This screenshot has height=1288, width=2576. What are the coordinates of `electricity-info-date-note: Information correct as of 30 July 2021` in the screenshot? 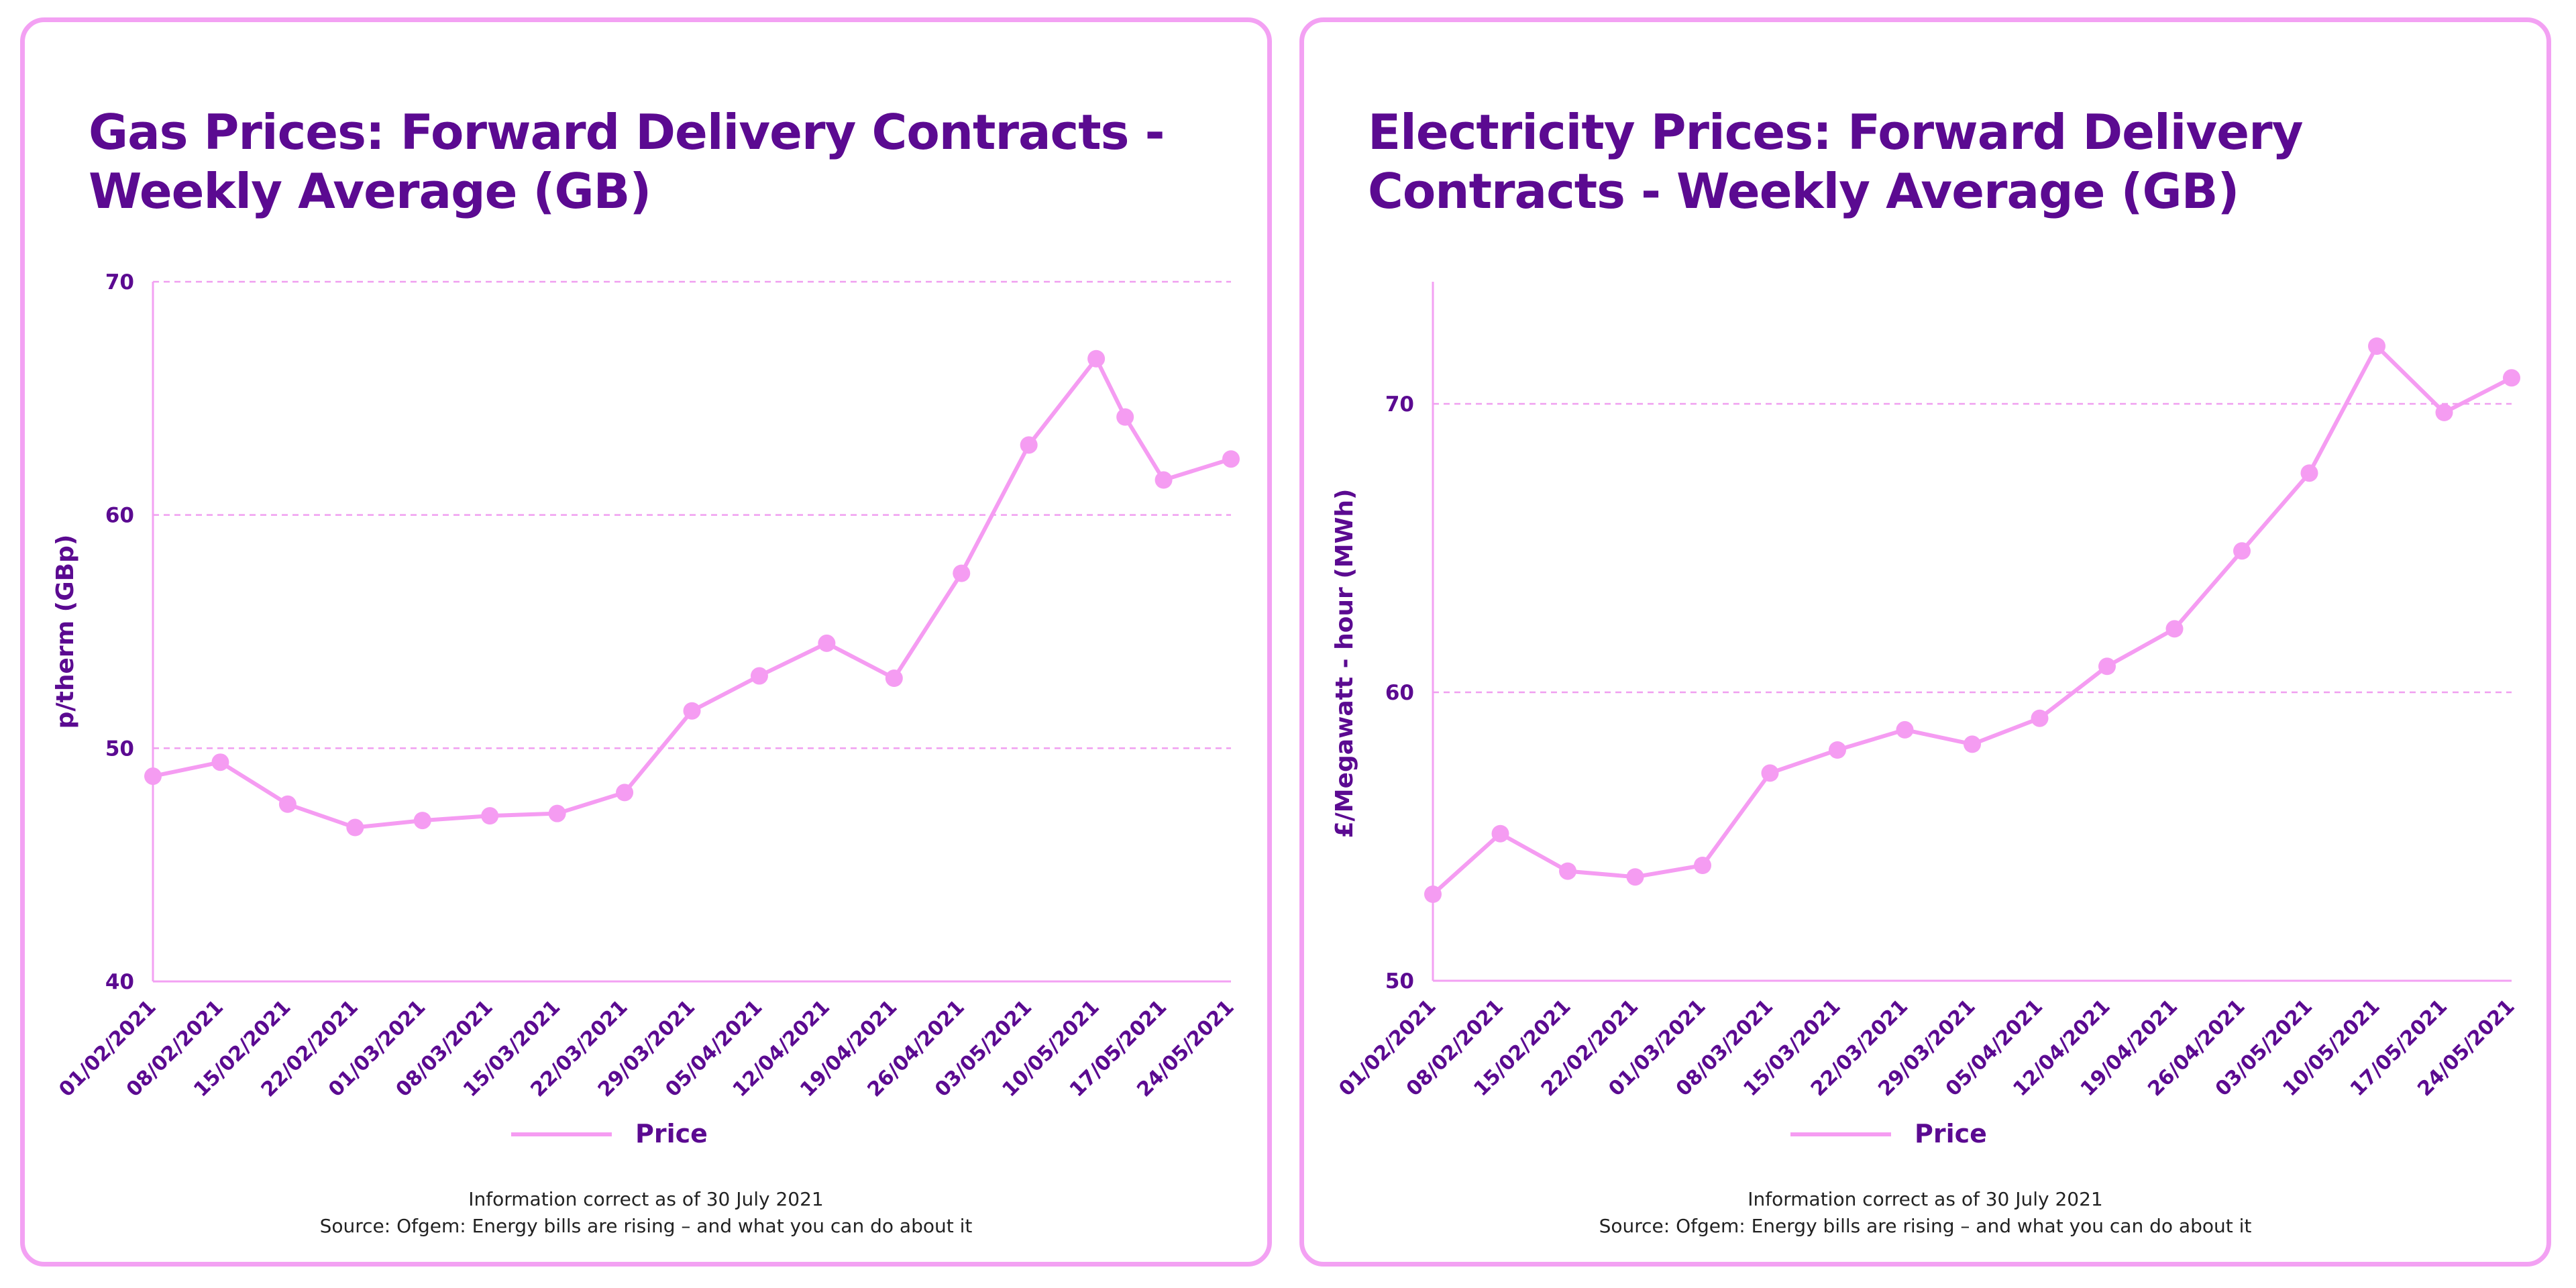 It's located at (1925, 1199).